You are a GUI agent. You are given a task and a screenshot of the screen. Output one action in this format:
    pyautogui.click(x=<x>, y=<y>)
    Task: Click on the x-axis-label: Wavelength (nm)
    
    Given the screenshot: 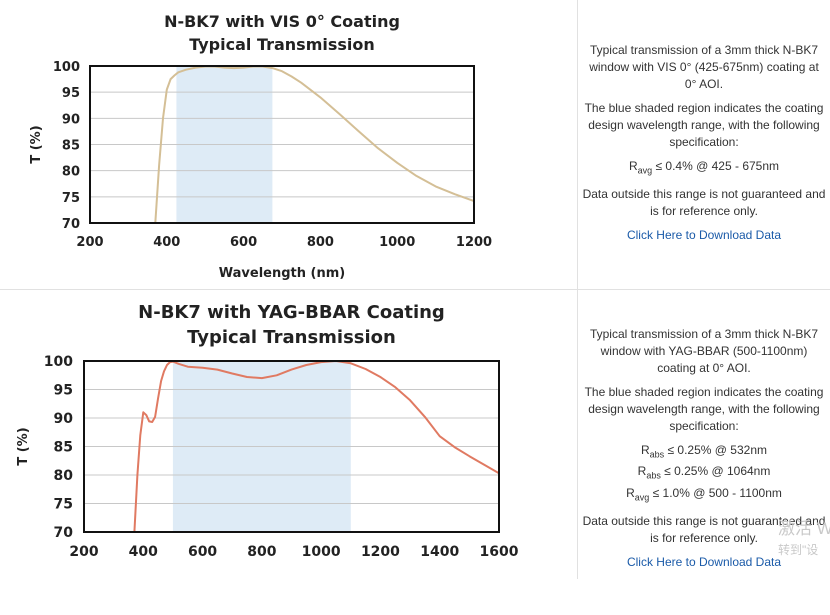 What is the action you would take?
    pyautogui.click(x=282, y=273)
    